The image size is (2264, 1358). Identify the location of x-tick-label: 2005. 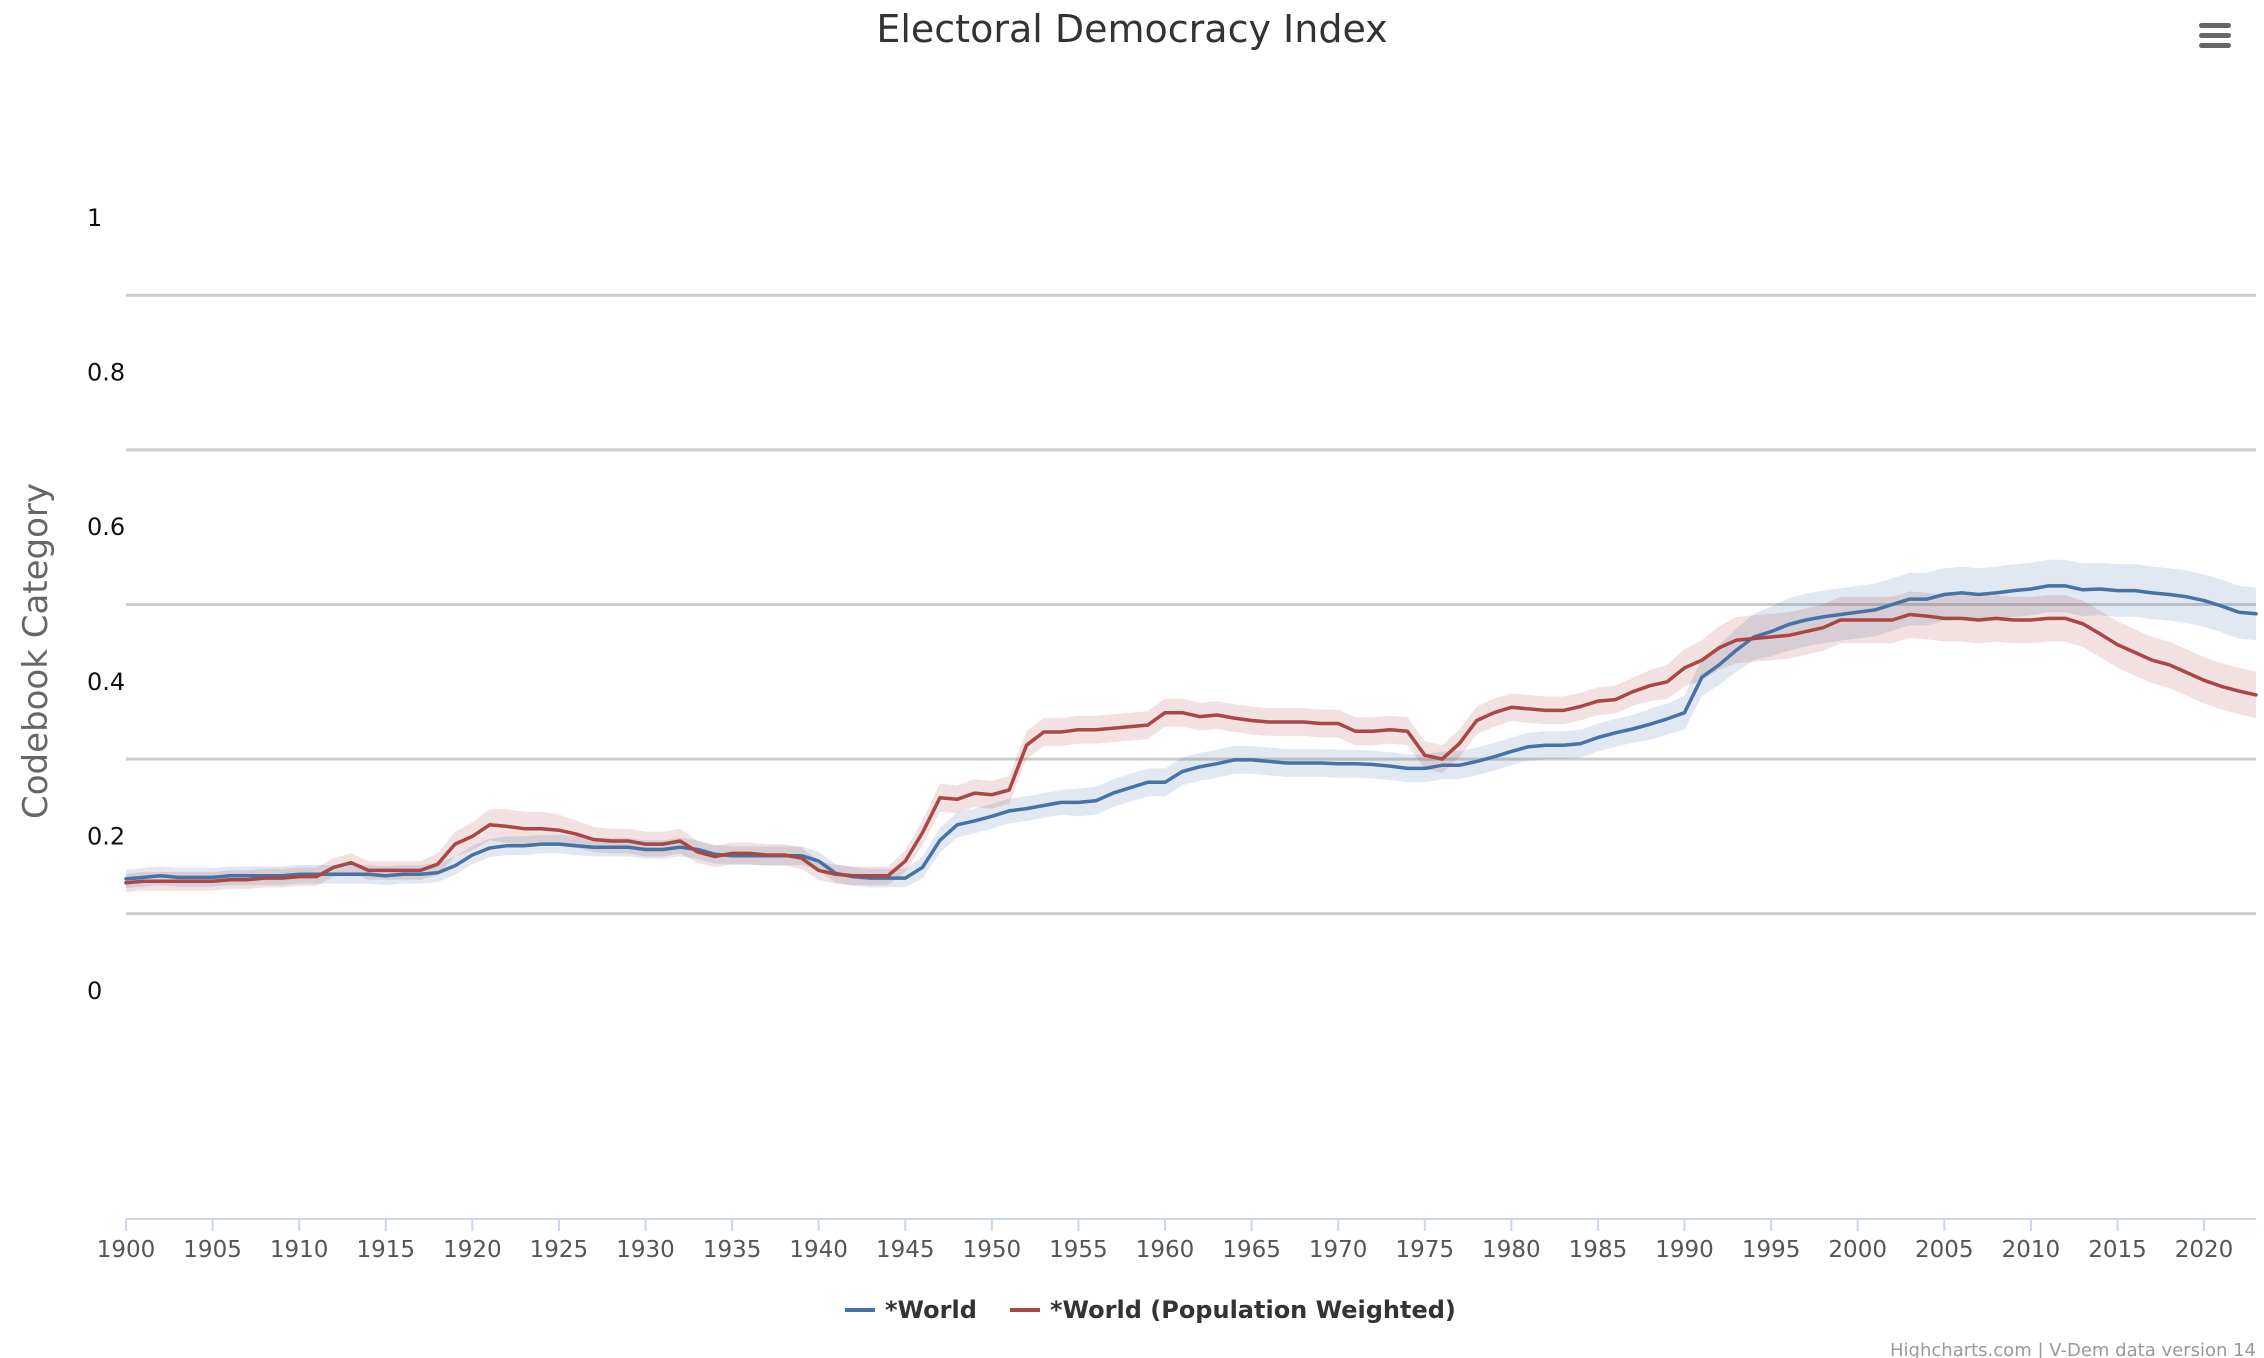
(1944, 1250).